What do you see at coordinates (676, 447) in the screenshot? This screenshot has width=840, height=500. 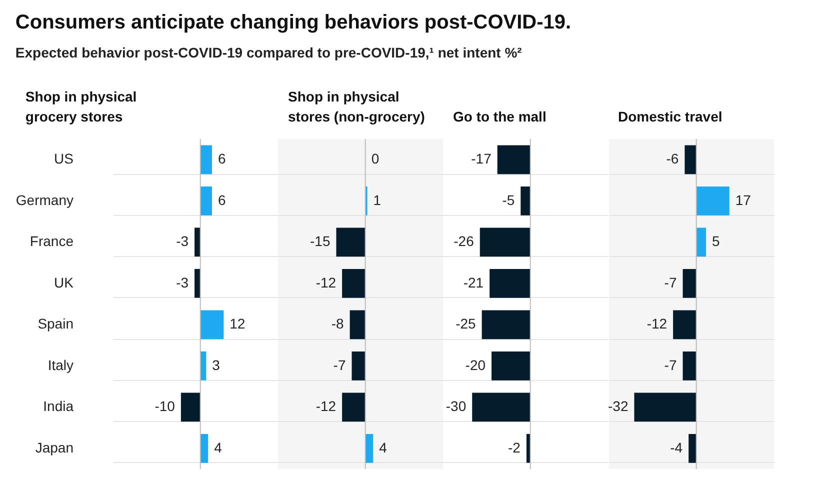 I see `data-label: -4` at bounding box center [676, 447].